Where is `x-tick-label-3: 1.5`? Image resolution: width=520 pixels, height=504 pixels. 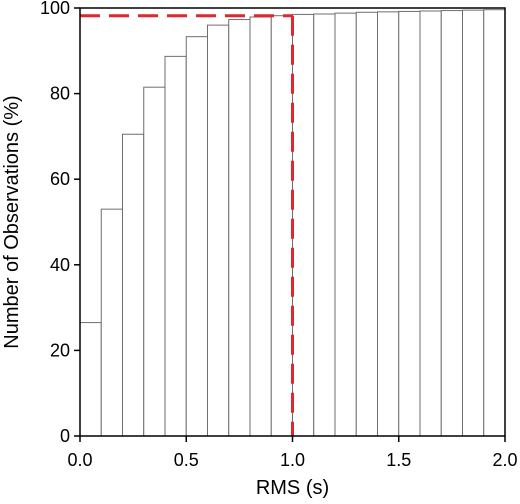 x-tick-label-3: 1.5 is located at coordinates (398, 460).